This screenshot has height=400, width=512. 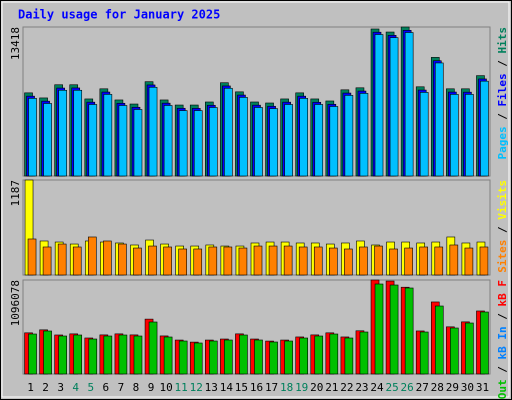 I want to click on x-tick-label: 5, so click(x=90, y=387).